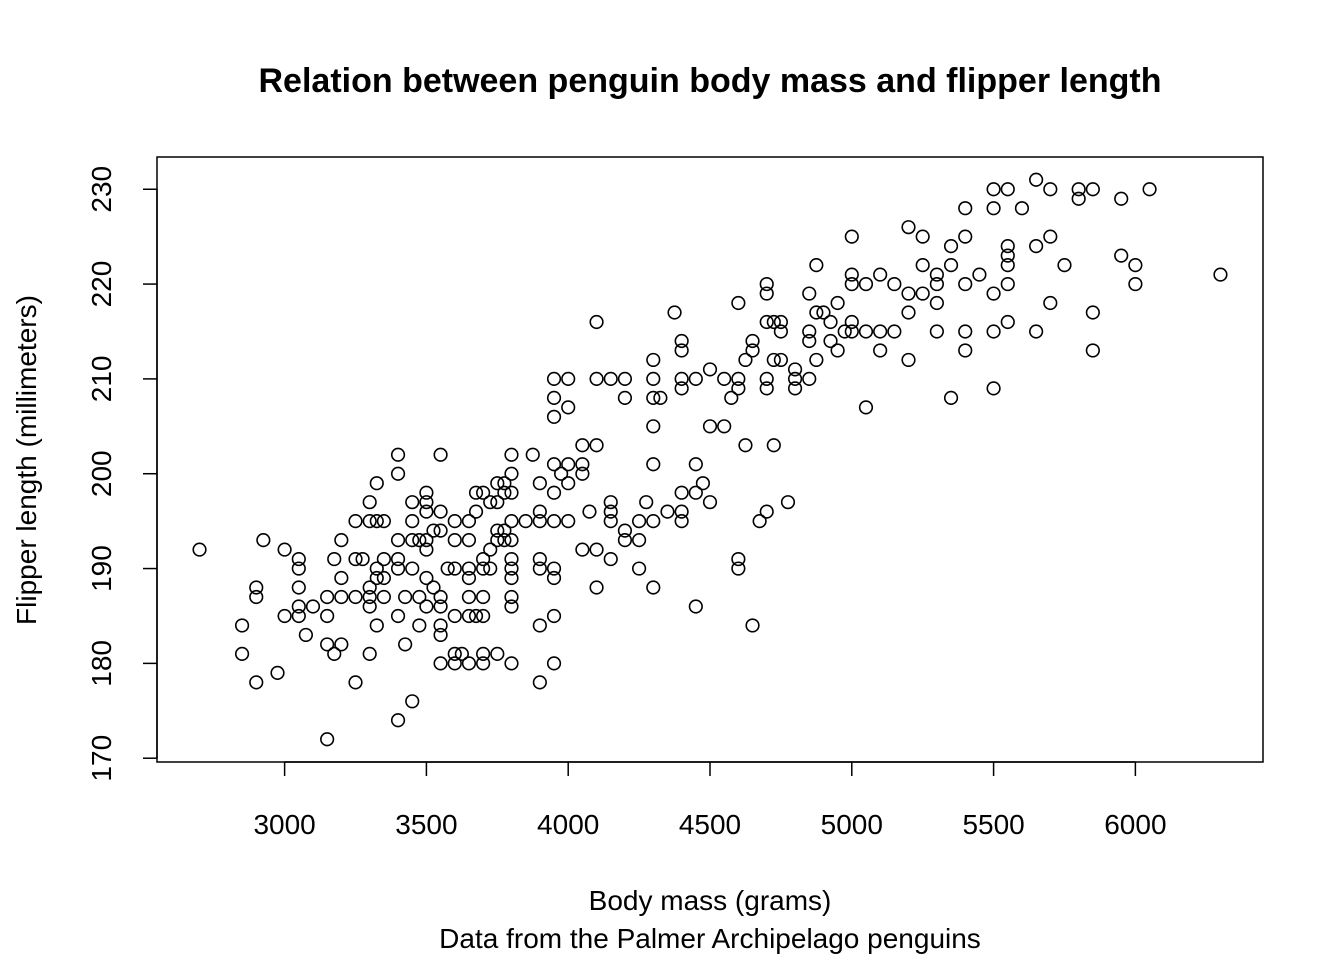 Image resolution: width=1344 pixels, height=960 pixels. What do you see at coordinates (101, 758) in the screenshot?
I see `y-tick-label: 170` at bounding box center [101, 758].